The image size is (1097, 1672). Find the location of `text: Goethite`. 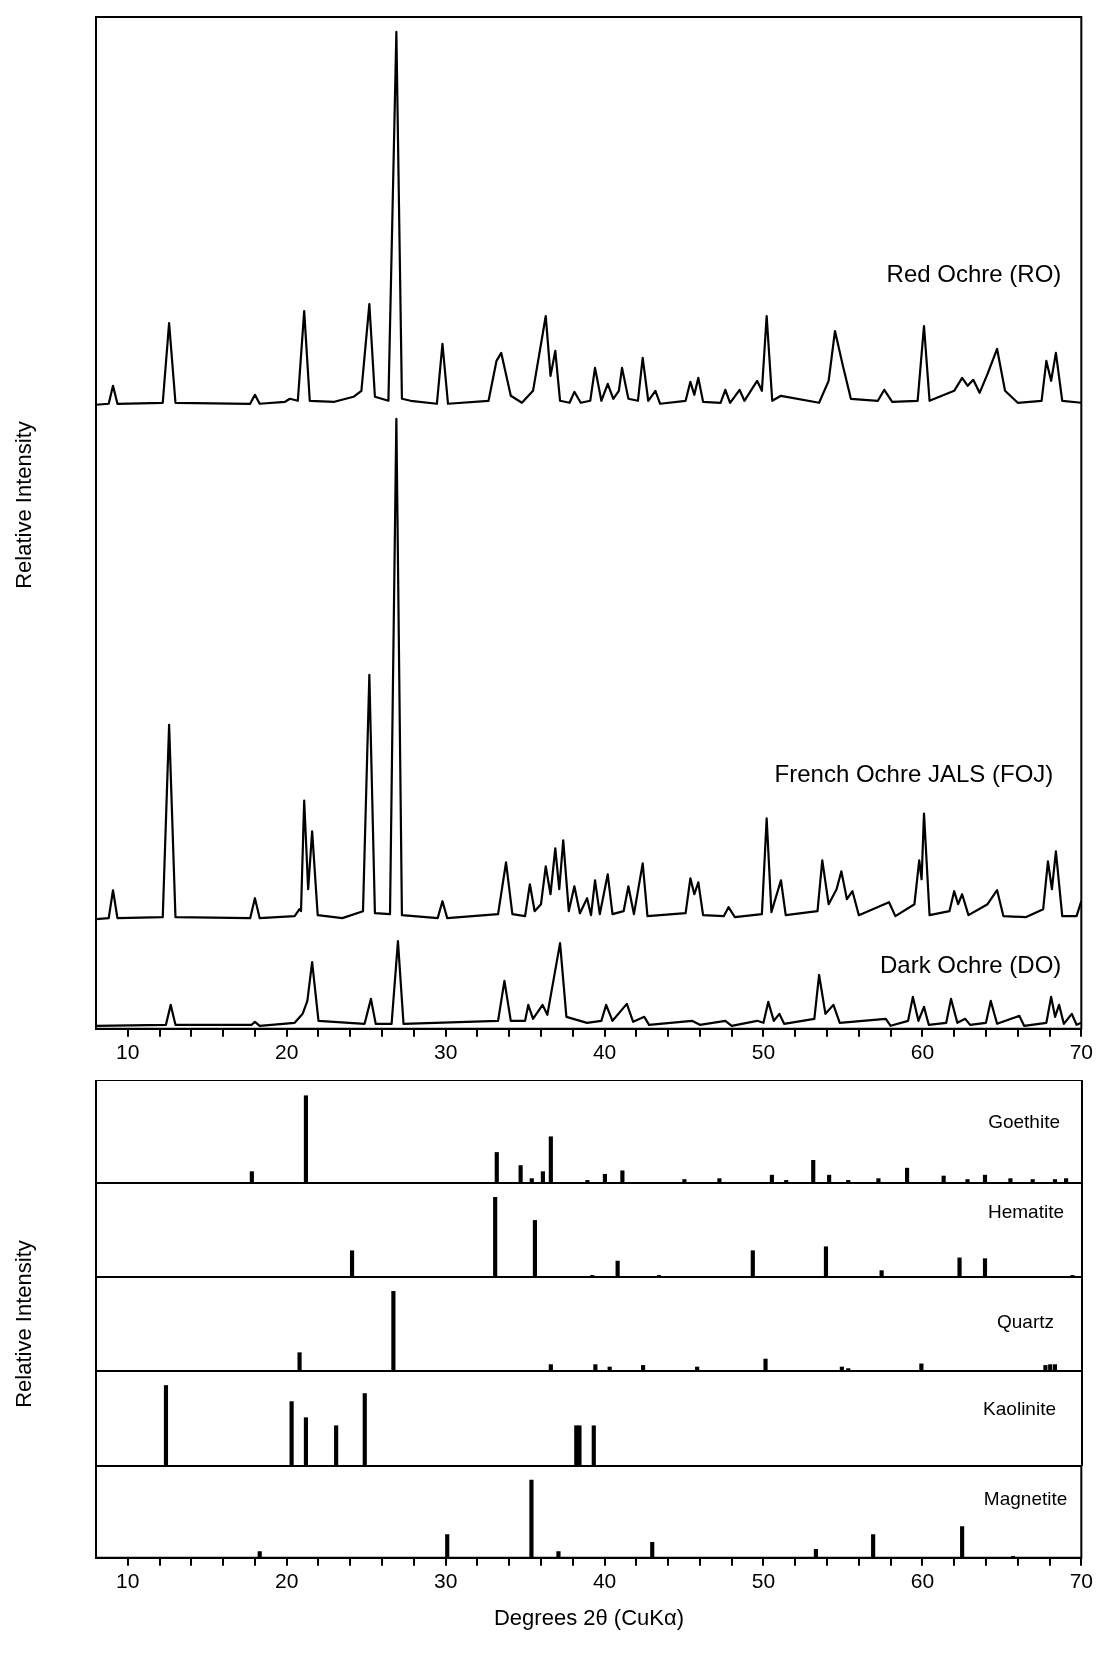

text: Goethite is located at coordinates (1024, 1122).